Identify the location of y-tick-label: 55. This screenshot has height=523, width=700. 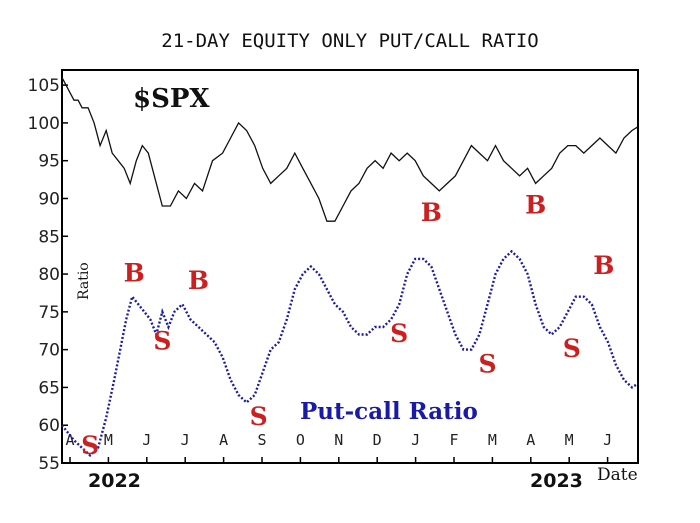
(49, 464).